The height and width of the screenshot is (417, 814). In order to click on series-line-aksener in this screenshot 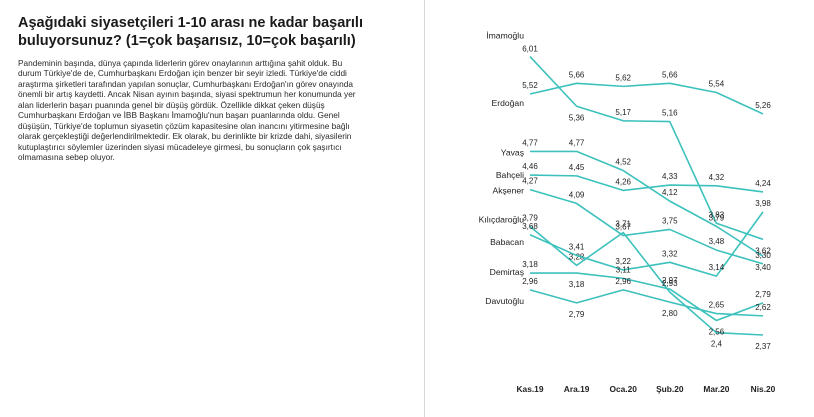, I will do `click(646, 226)`.